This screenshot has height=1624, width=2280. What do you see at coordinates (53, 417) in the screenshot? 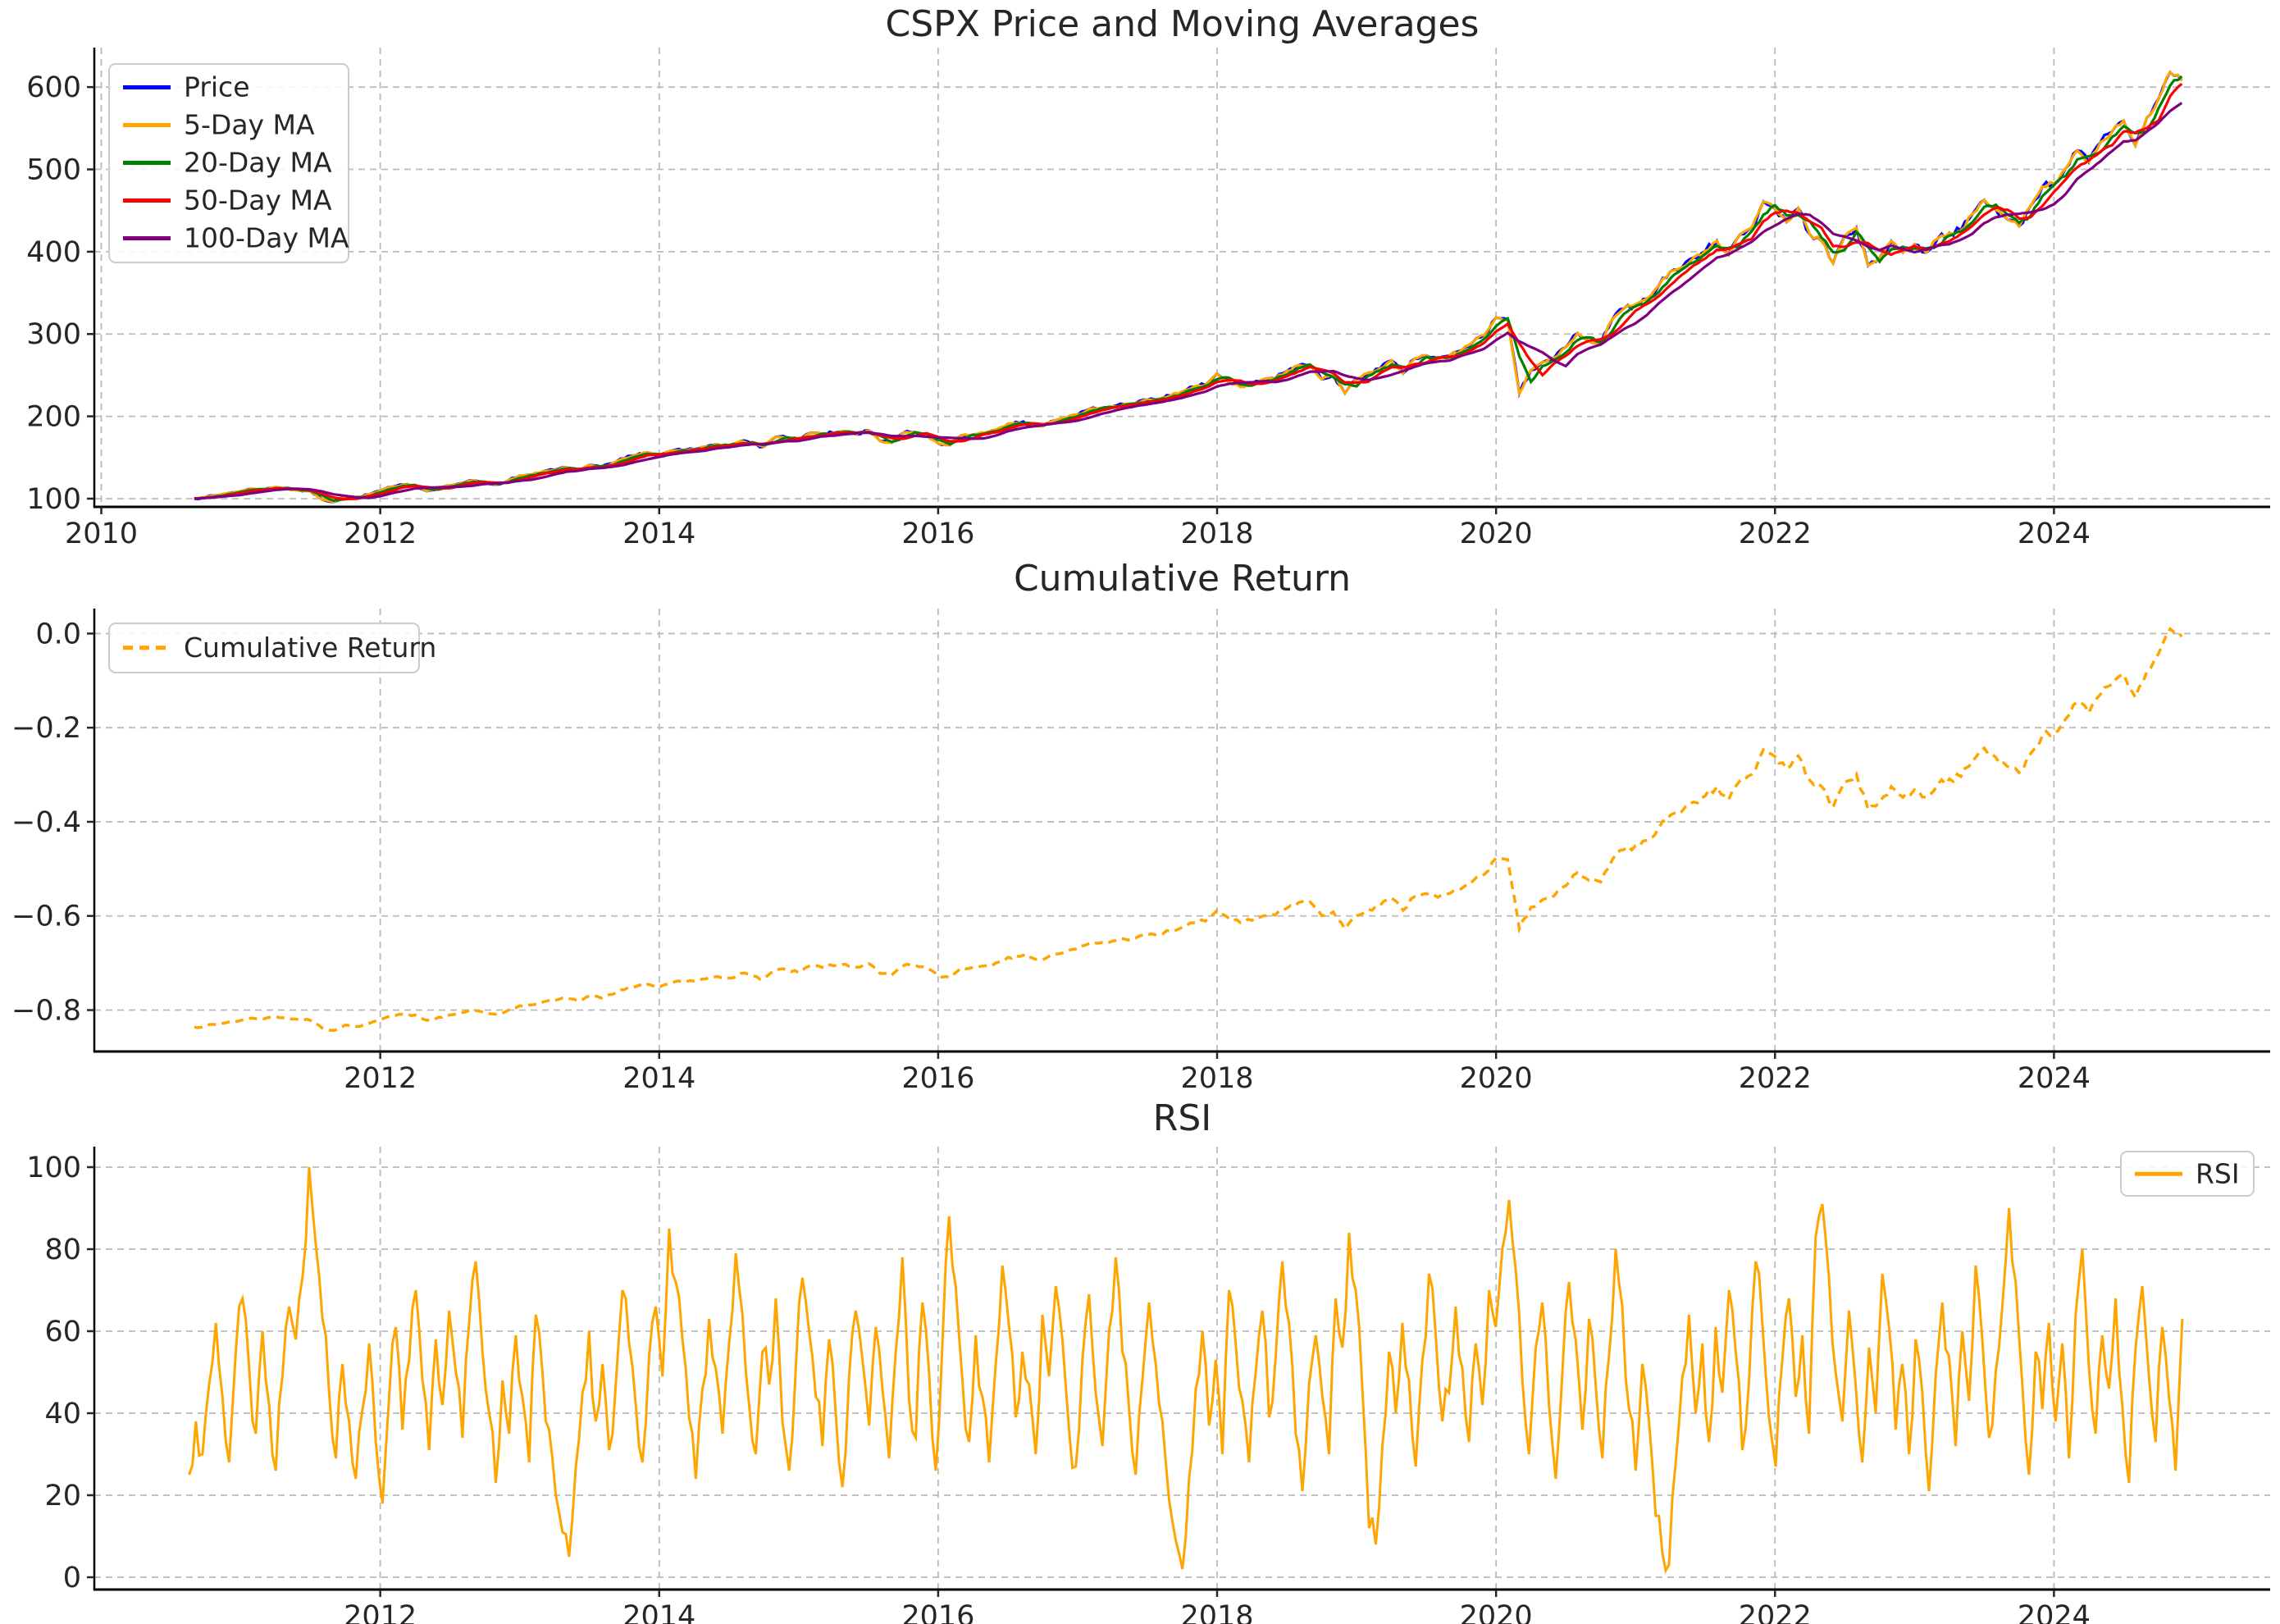
I see `svg-text: 200` at bounding box center [53, 417].